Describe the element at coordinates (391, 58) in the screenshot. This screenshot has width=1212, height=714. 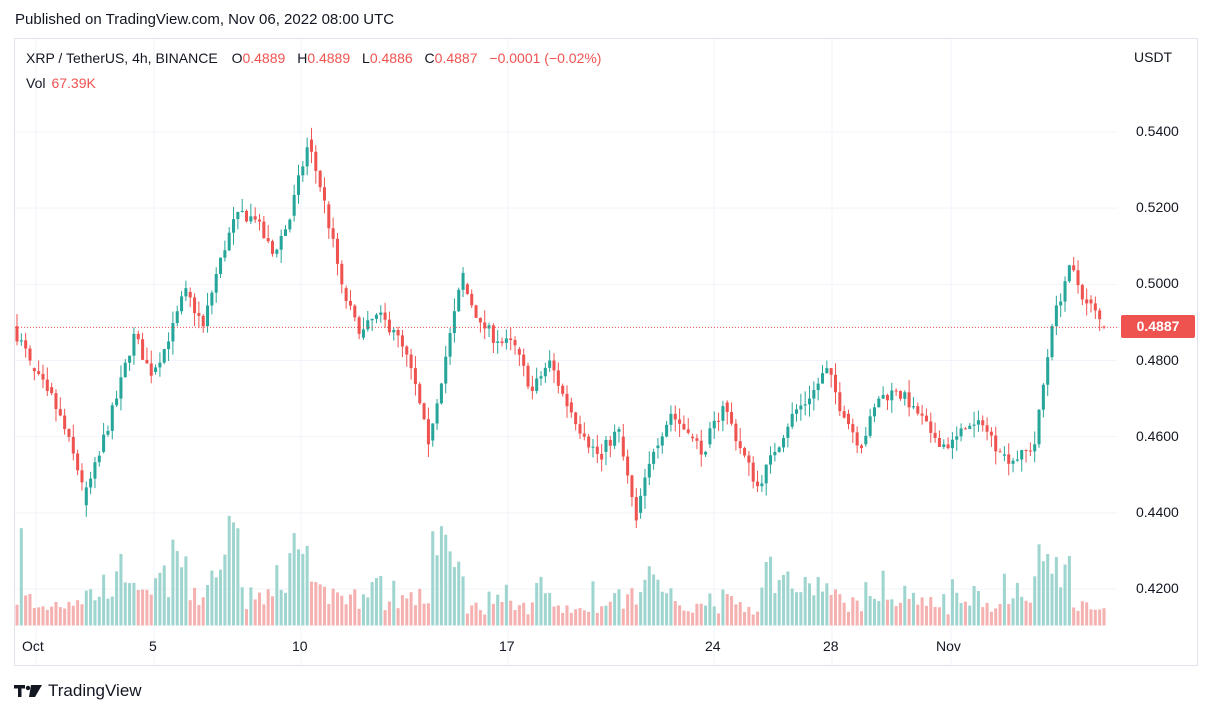
I see `low-value: 0.4886` at that location.